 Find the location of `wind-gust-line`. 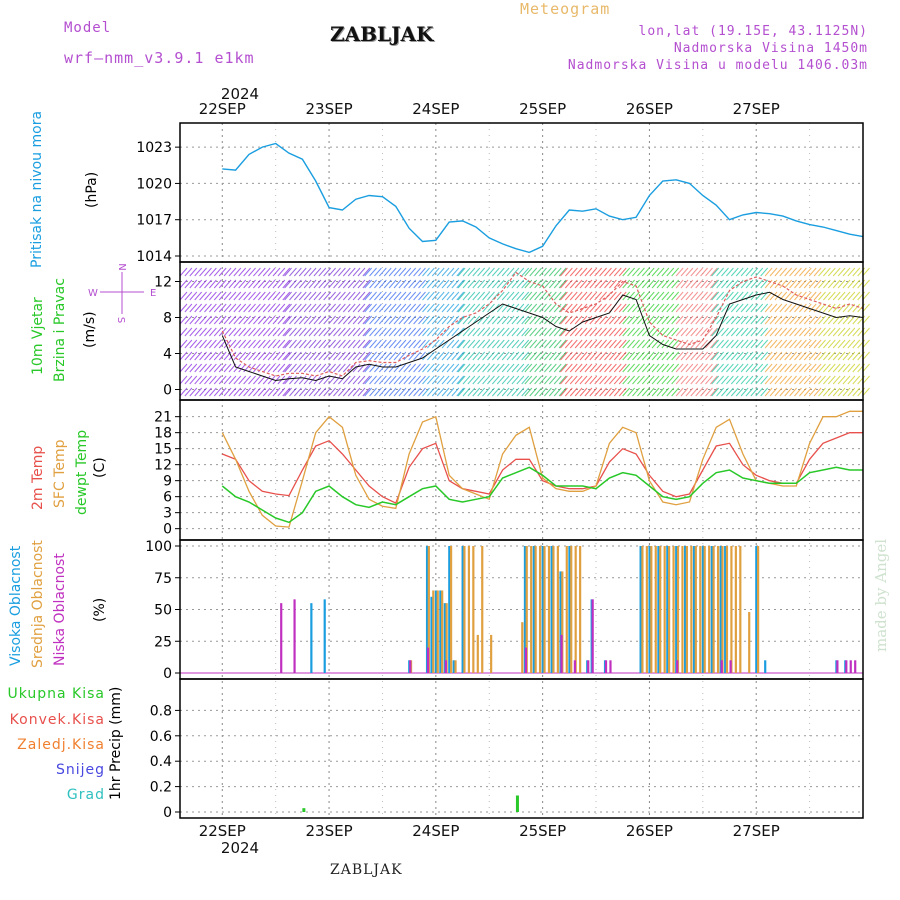

wind-gust-line is located at coordinates (542, 324).